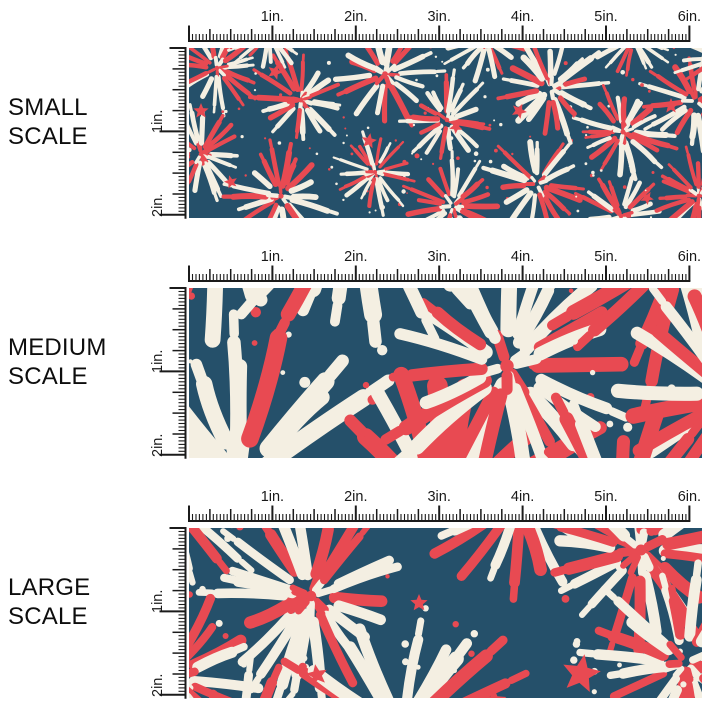 This screenshot has height=720, width=720. Describe the element at coordinates (48, 122) in the screenshot. I see `scale-label-small: SMALL SCALE` at that location.